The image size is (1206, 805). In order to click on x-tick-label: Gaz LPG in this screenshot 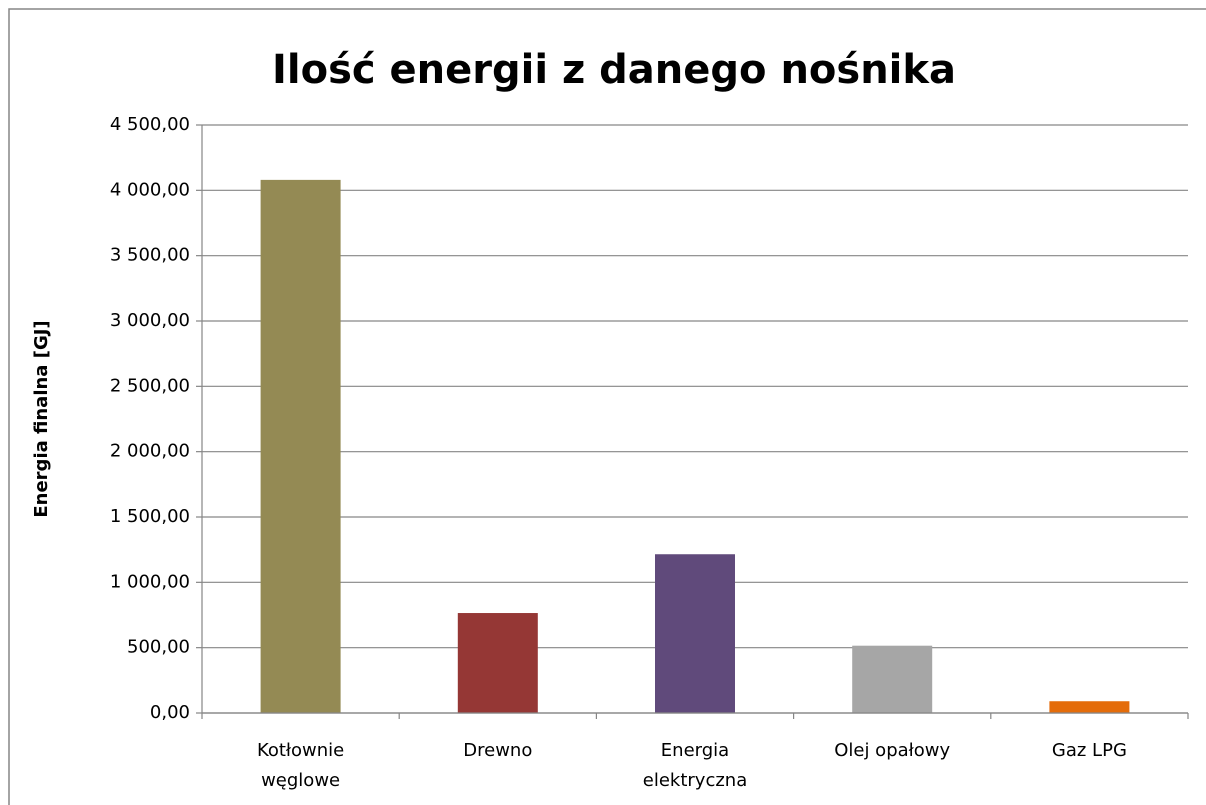, I will do `click(1089, 750)`.